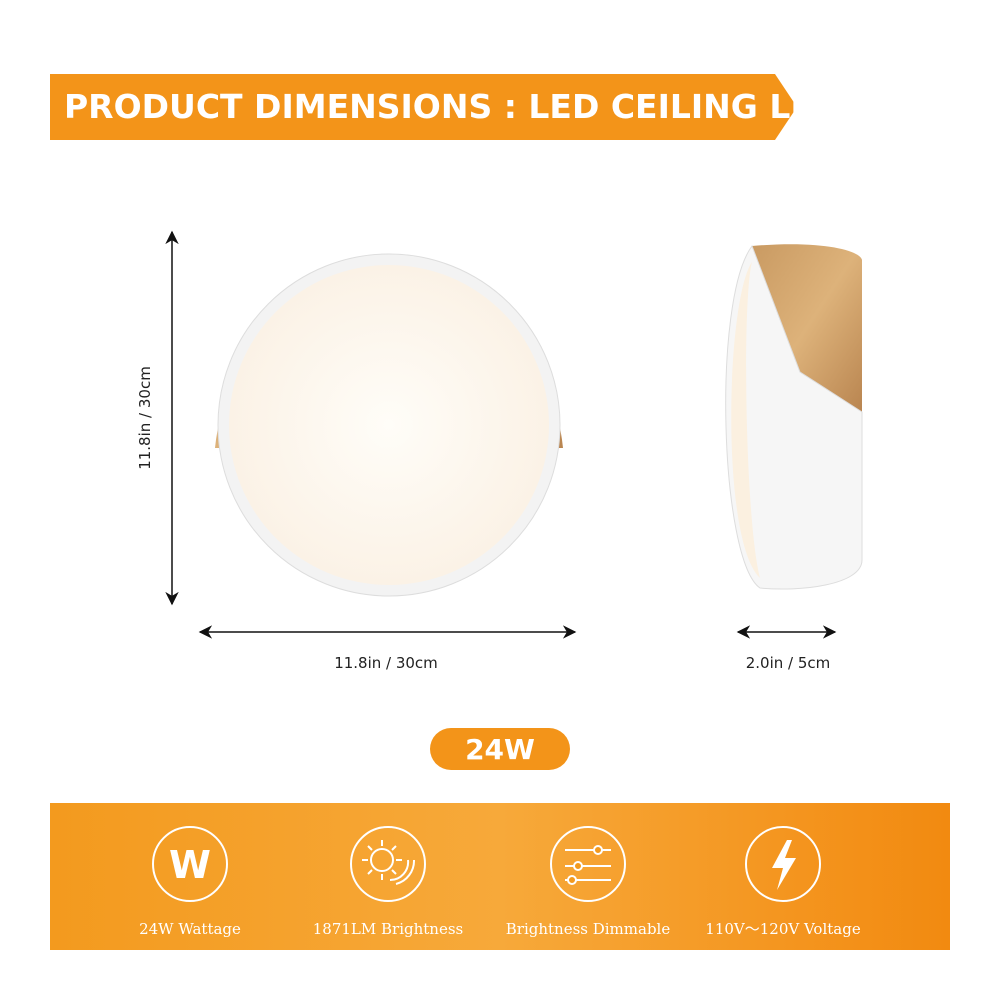 The image size is (1000, 1000). What do you see at coordinates (788, 663) in the screenshot?
I see `depth-label: 2.0in / 5cm` at bounding box center [788, 663].